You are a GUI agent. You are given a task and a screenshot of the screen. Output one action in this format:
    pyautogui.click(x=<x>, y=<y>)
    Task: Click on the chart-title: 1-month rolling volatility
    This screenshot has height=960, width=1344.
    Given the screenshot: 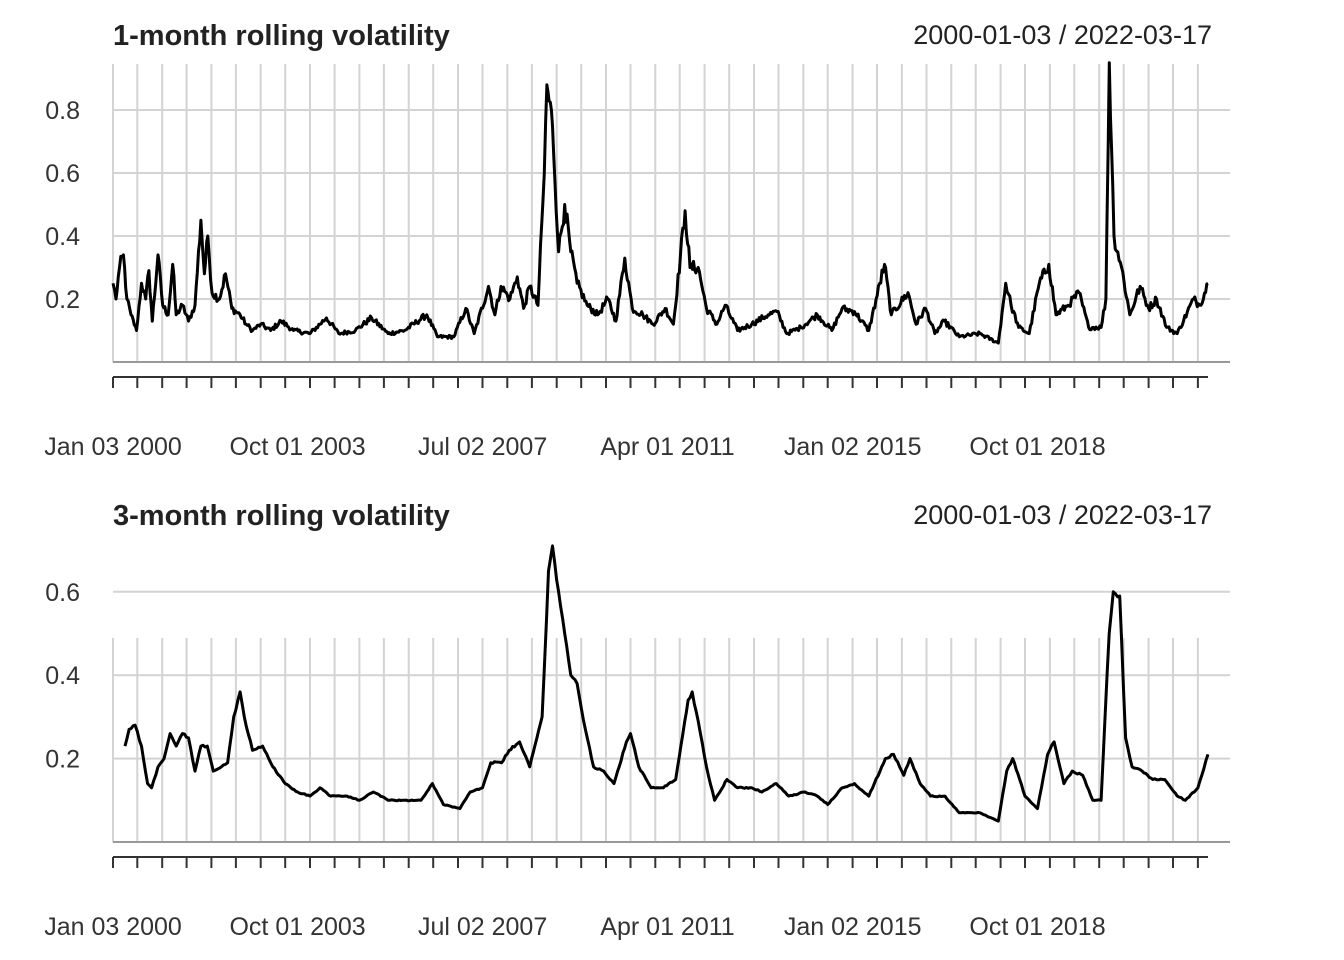 What is the action you would take?
    pyautogui.click(x=281, y=36)
    